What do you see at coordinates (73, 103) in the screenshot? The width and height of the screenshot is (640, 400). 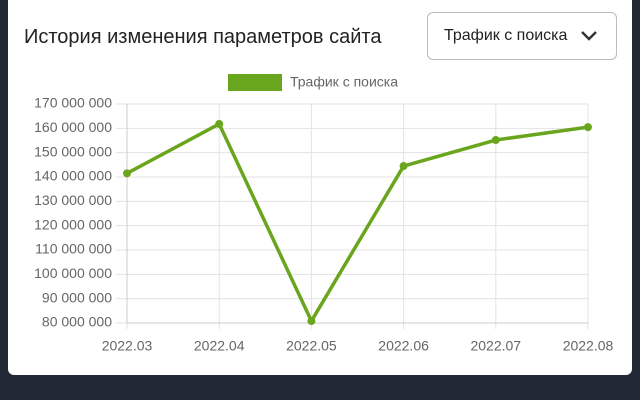 I see `y-tick-label: 170 000 000` at bounding box center [73, 103].